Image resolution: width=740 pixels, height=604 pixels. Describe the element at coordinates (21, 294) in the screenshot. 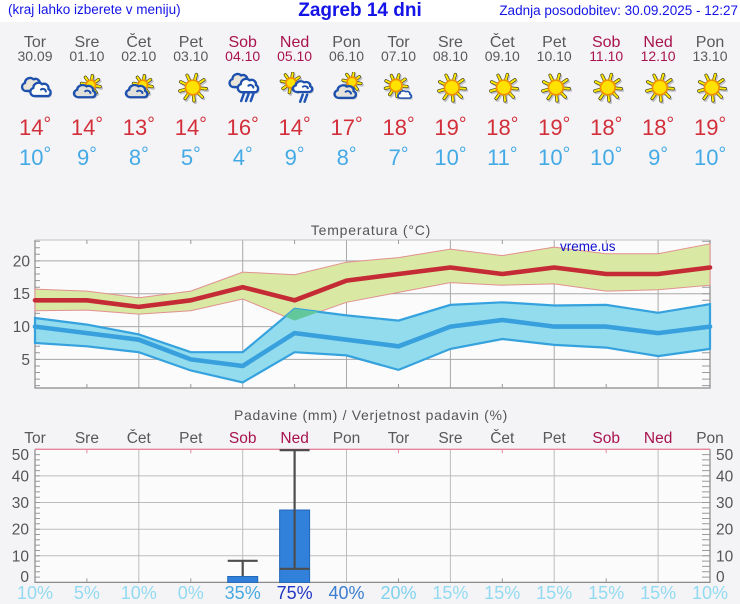

I see `svg-text: 15` at that location.